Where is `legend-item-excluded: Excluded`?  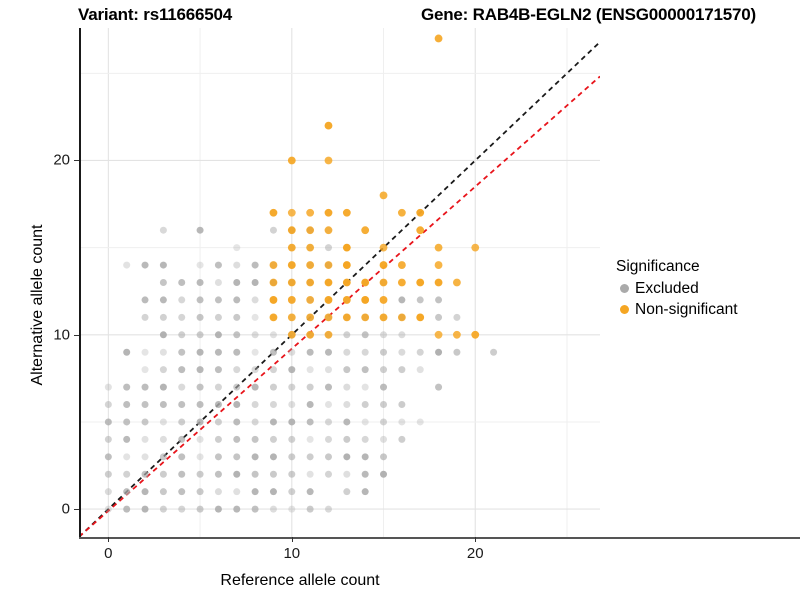
legend-item-excluded: Excluded is located at coordinates (706, 288).